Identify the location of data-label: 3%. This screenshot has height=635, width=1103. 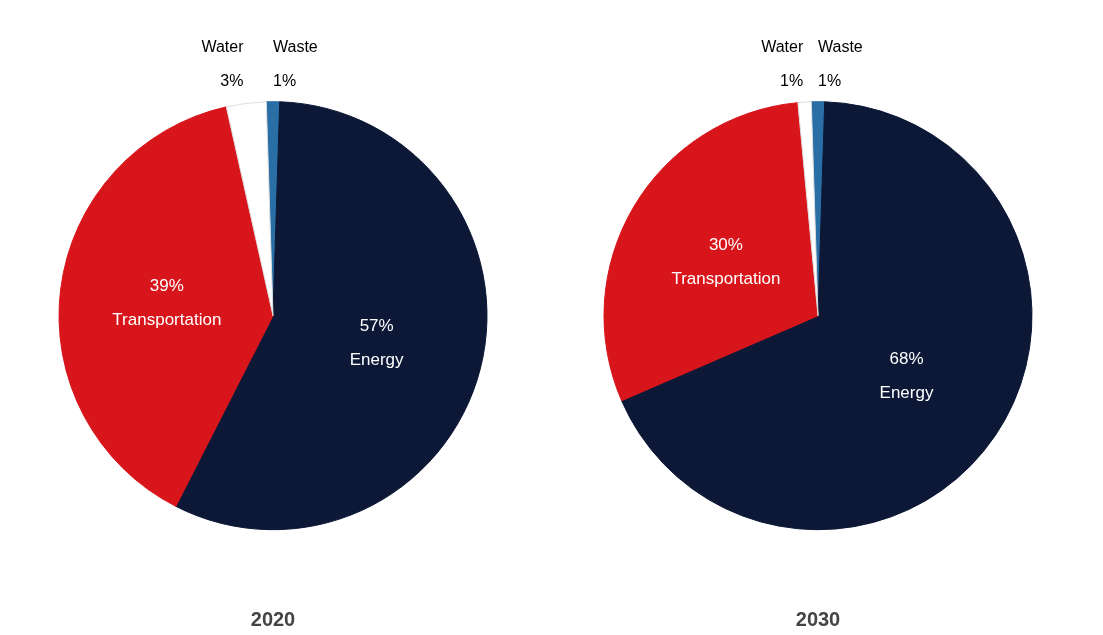
(232, 80).